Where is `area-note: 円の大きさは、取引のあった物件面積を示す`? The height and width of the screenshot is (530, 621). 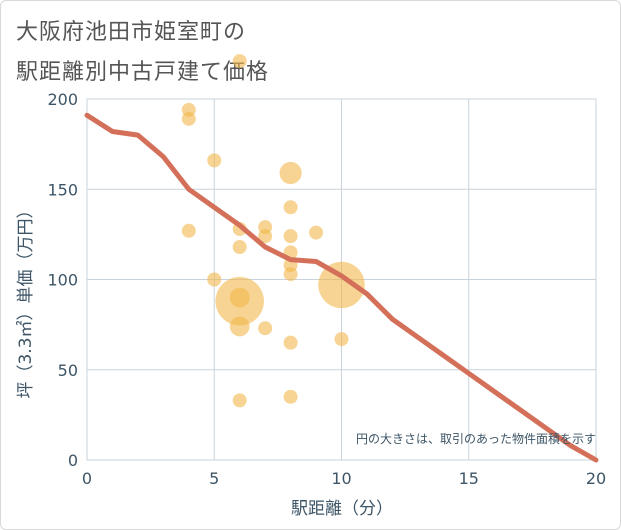 area-note: 円の大きさは、取引のあった物件面積を示す is located at coordinates (476, 438).